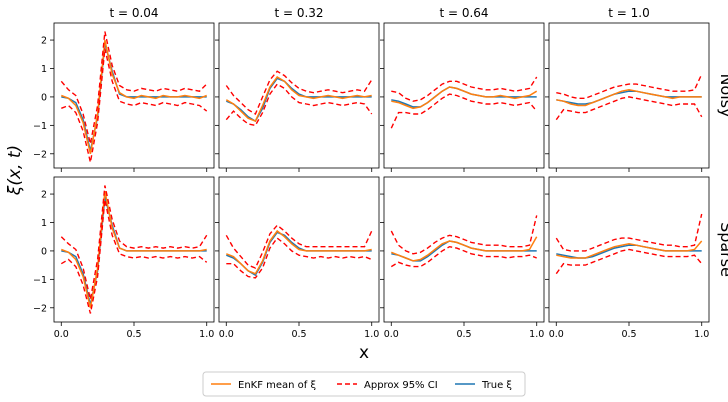  I want to click on legend: EnKF mean of ξ Approx 95% CI True ξ, so click(364, 384).